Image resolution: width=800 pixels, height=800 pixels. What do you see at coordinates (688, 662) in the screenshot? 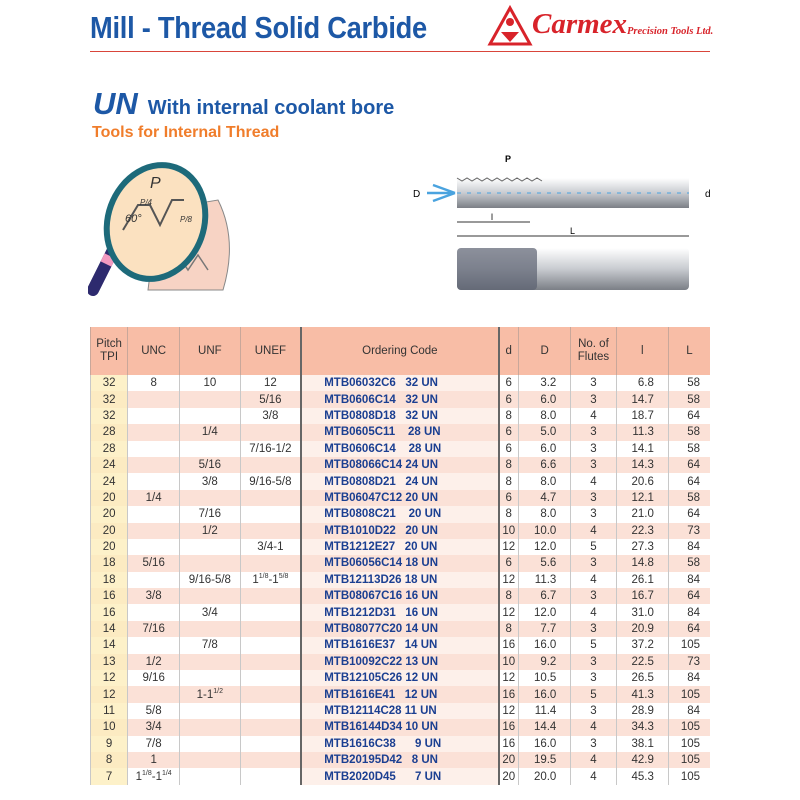
I see `cell-L: 73` at bounding box center [688, 662].